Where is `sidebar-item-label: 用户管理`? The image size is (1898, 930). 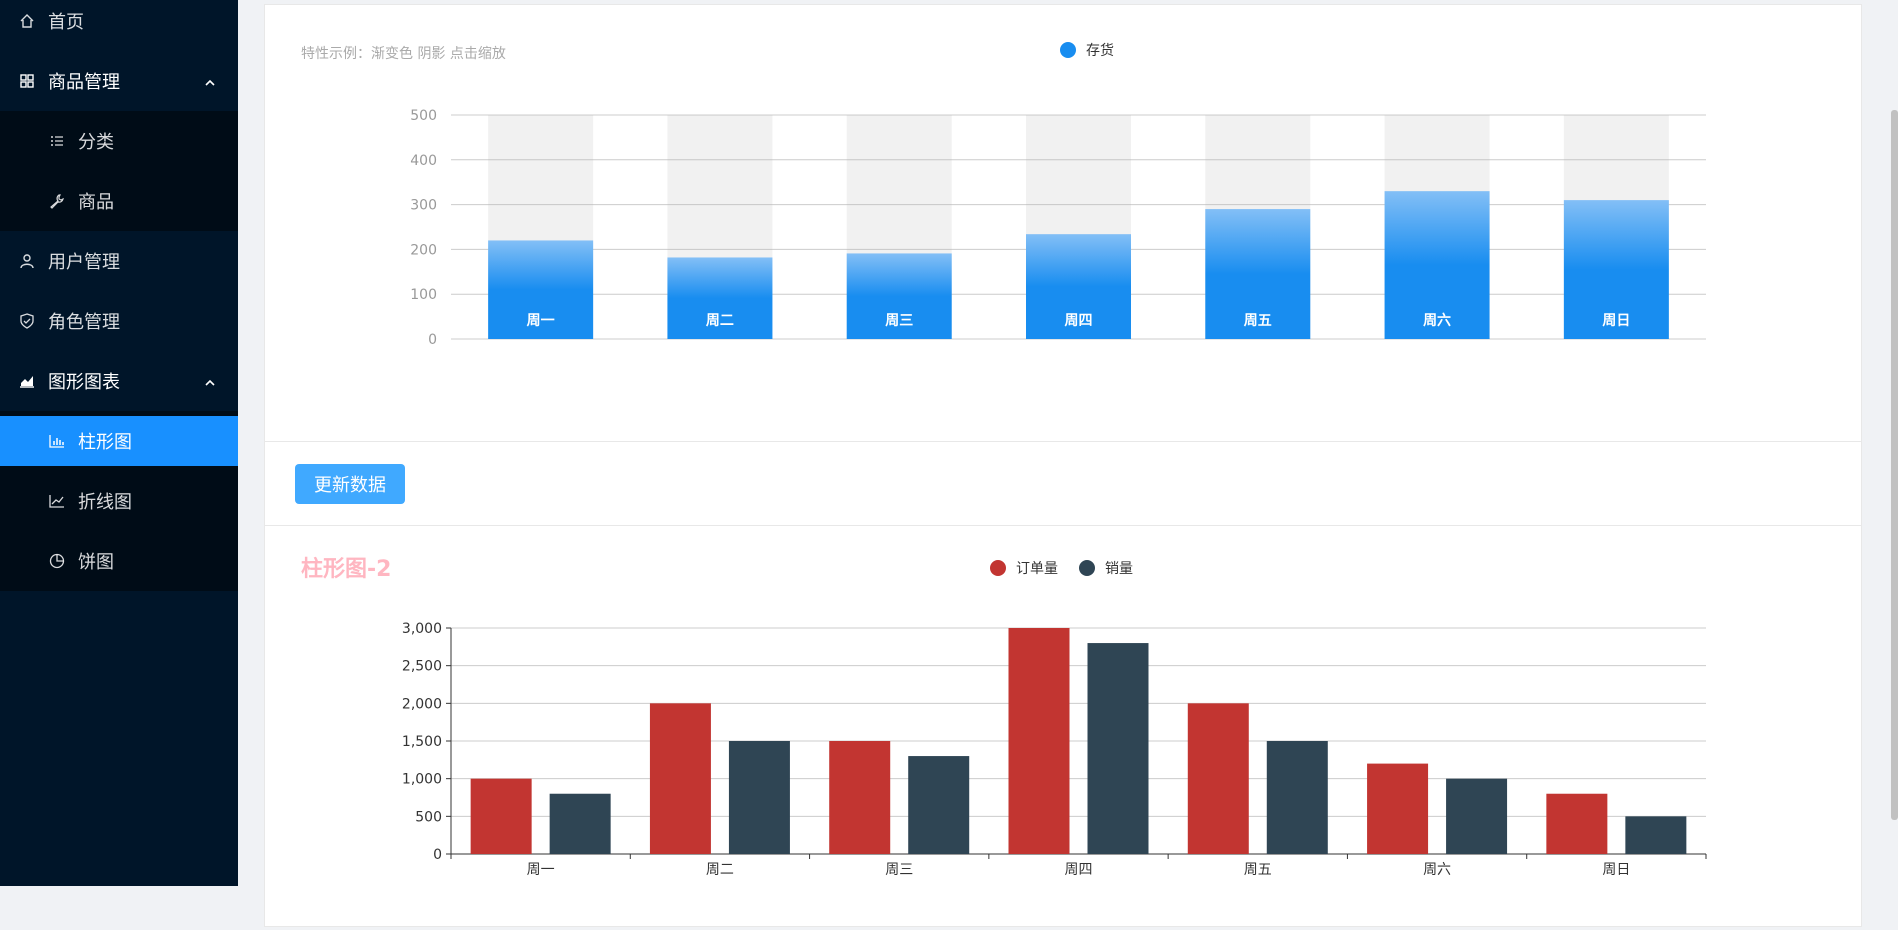
sidebar-item-label: 用户管理 is located at coordinates (84, 262).